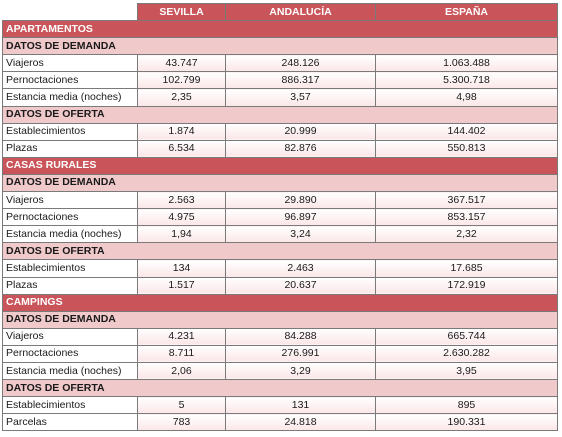 This screenshot has height=437, width=562. I want to click on table-row: Estancia media (noches) 1,94 3,24 2,32, so click(280, 234).